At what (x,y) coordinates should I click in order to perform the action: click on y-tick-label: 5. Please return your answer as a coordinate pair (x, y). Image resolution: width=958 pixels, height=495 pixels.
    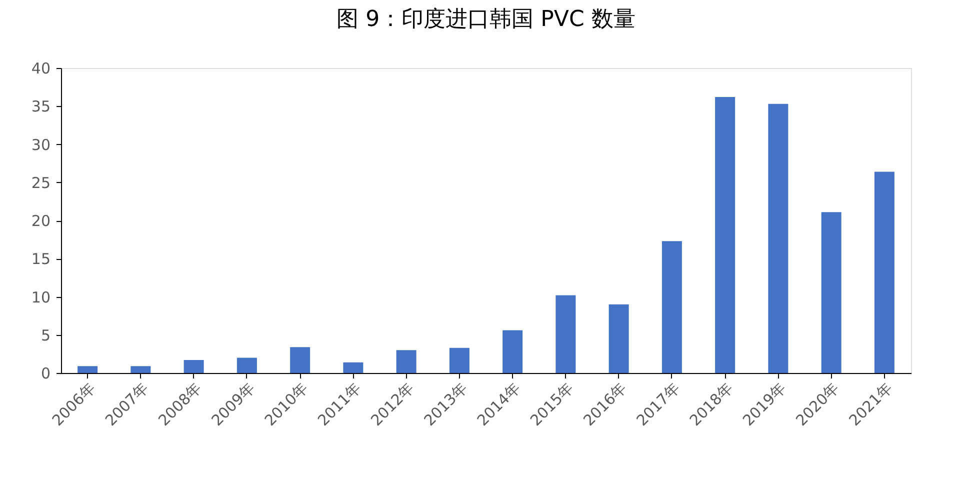
    Looking at the image, I should click on (45, 335).